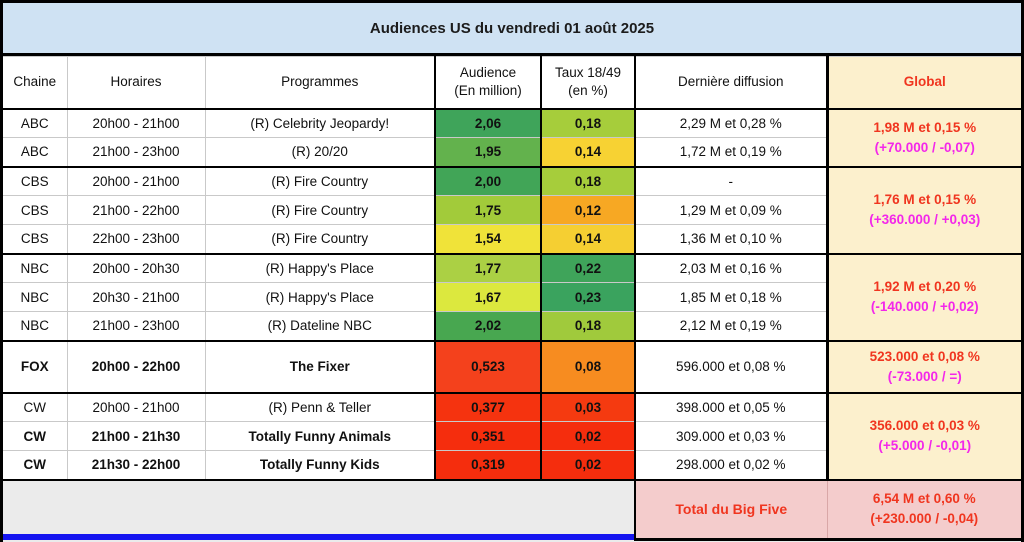 This screenshot has height=542, width=1024. I want to click on header-taux: Taux 18/49 (en %), so click(588, 83).